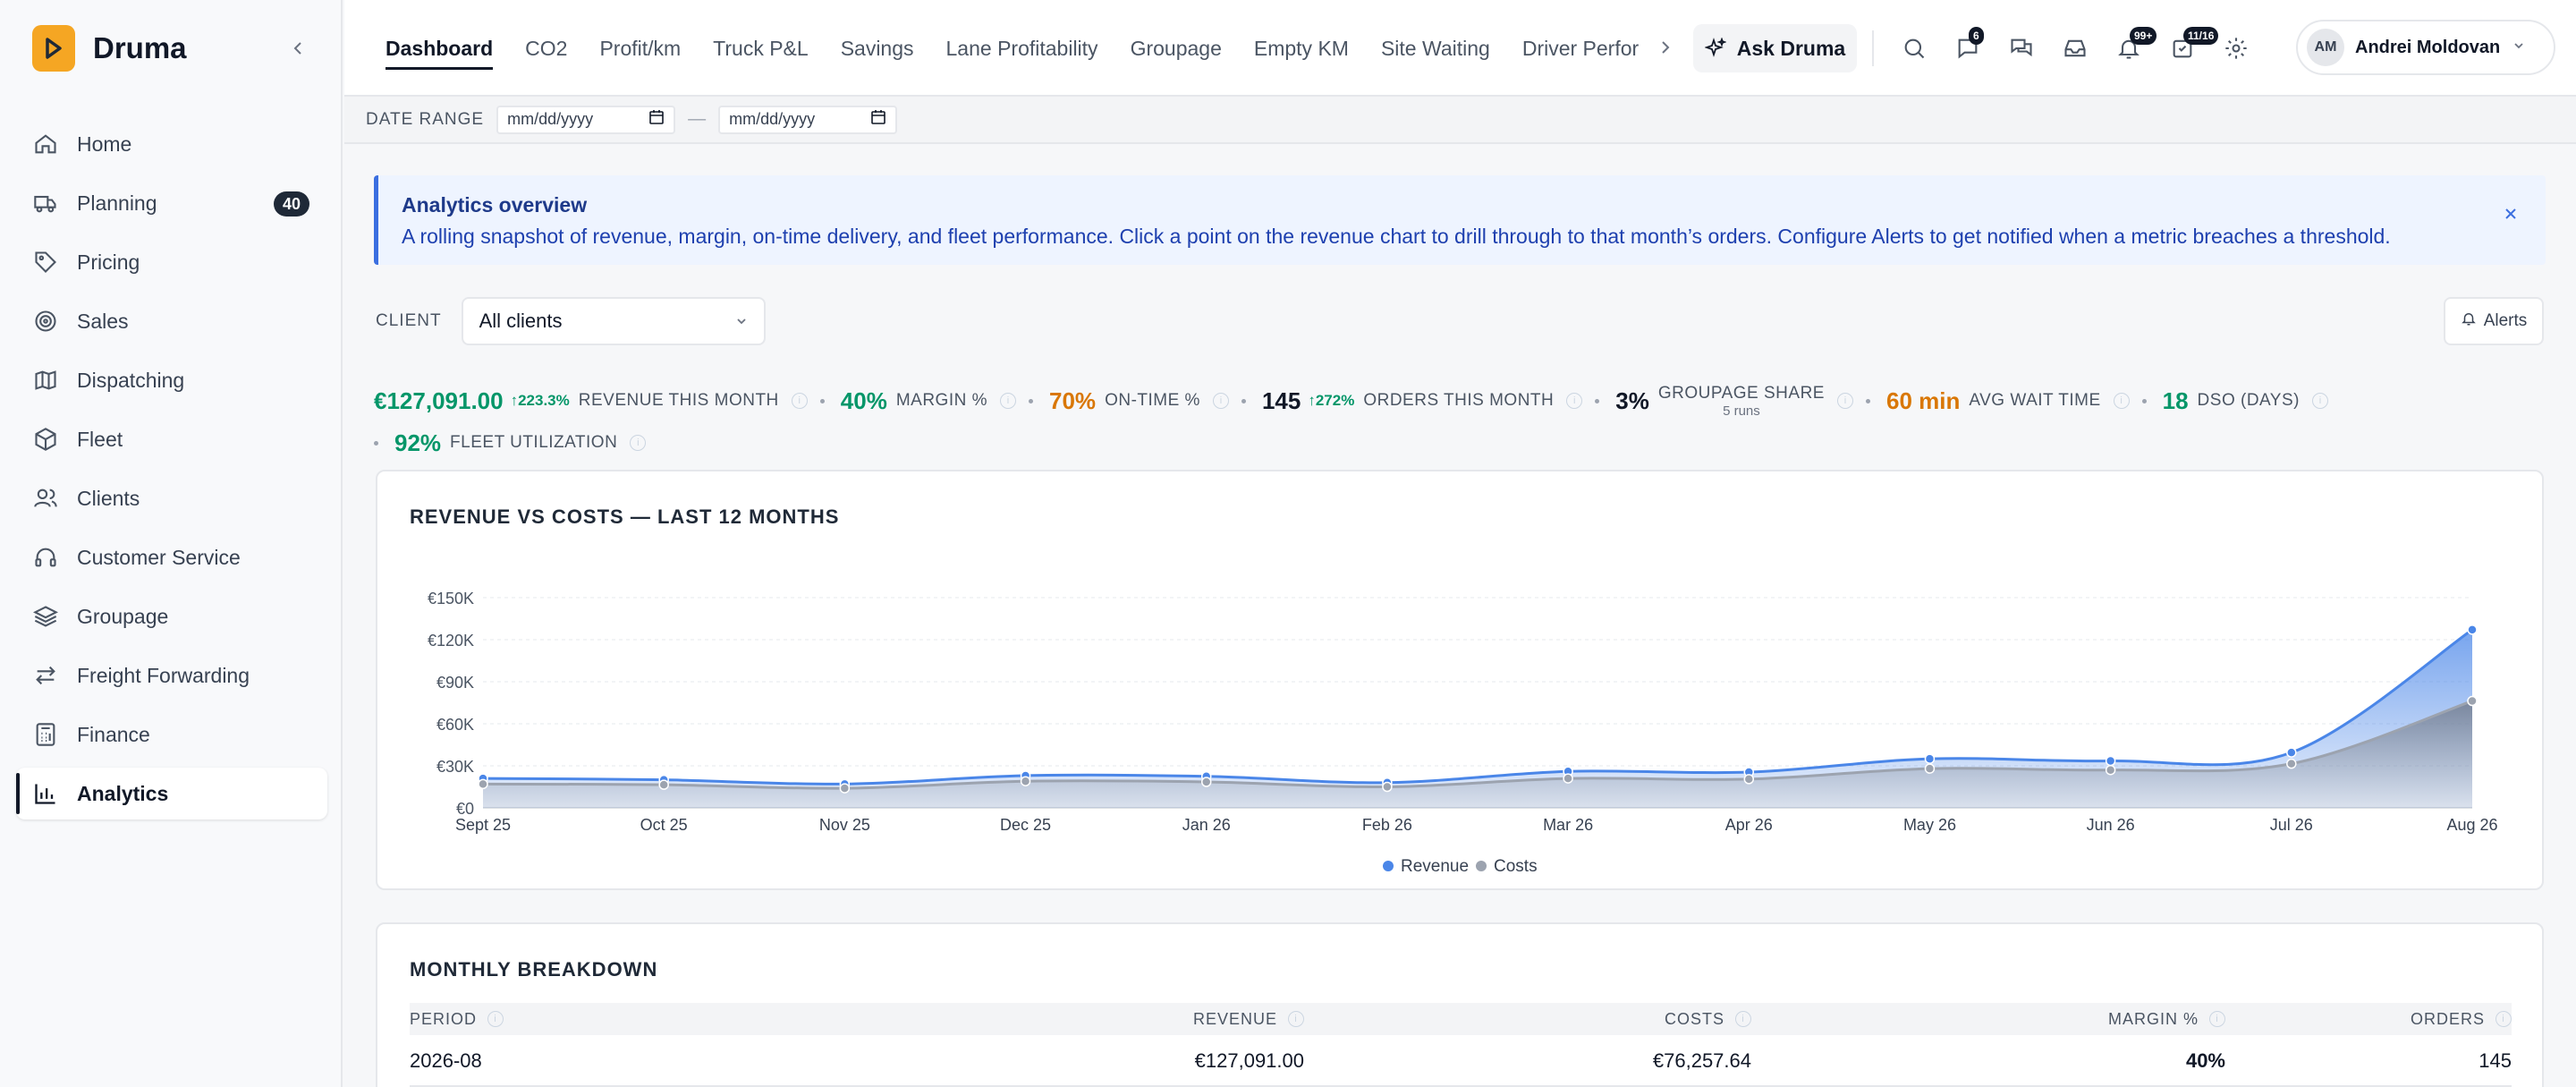 Image resolution: width=2576 pixels, height=1087 pixels. Describe the element at coordinates (171, 675) in the screenshot. I see `sidebar-item-freight-forwarding: Freight Forwarding` at that location.